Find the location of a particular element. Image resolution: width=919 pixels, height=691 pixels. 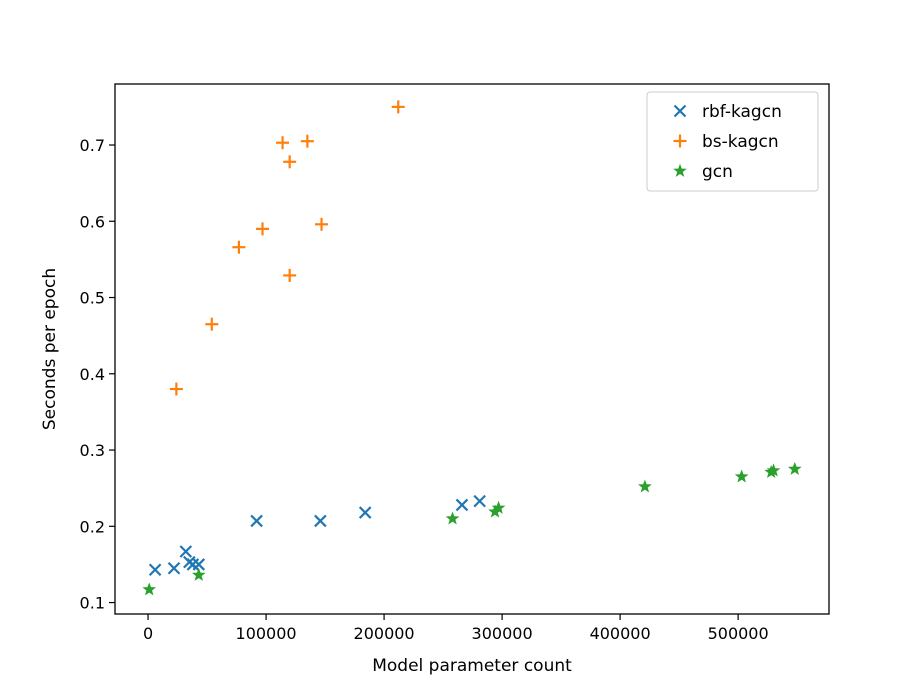

y-tick-label: 0.5 is located at coordinates (92, 298).